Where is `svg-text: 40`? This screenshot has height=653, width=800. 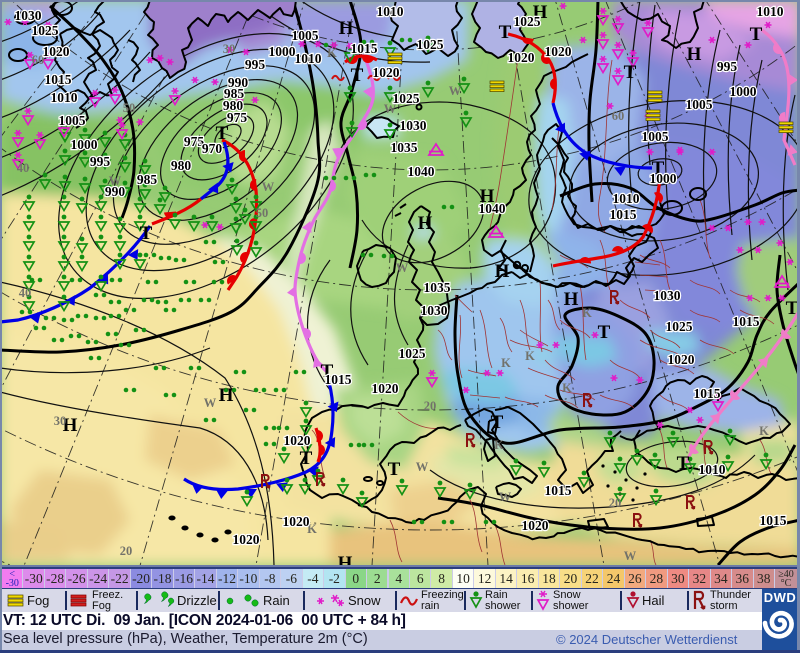 svg-text: 40 is located at coordinates (23, 168).